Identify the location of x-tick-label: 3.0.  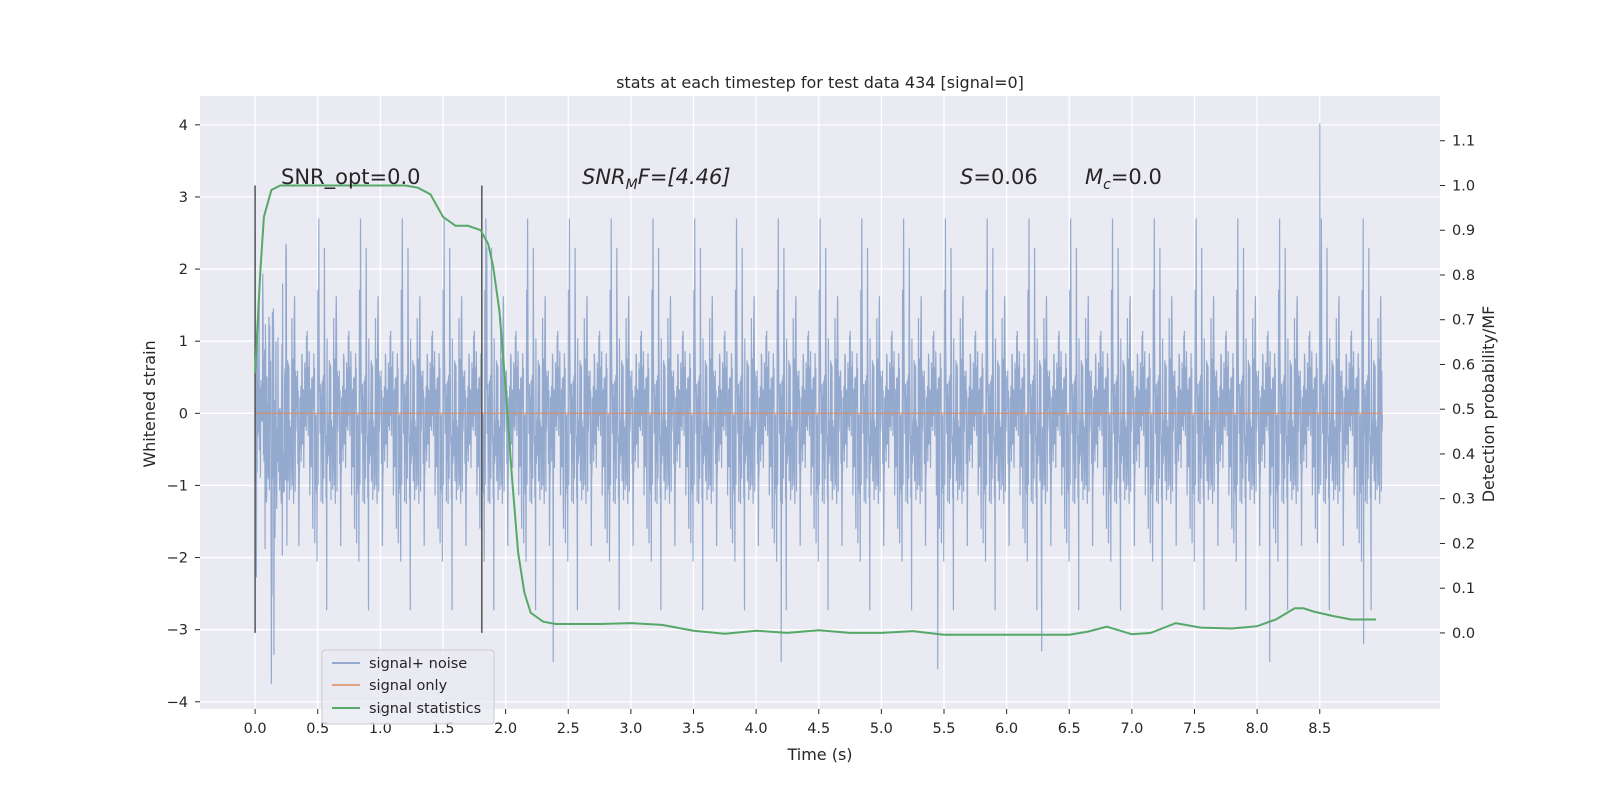
(630, 729).